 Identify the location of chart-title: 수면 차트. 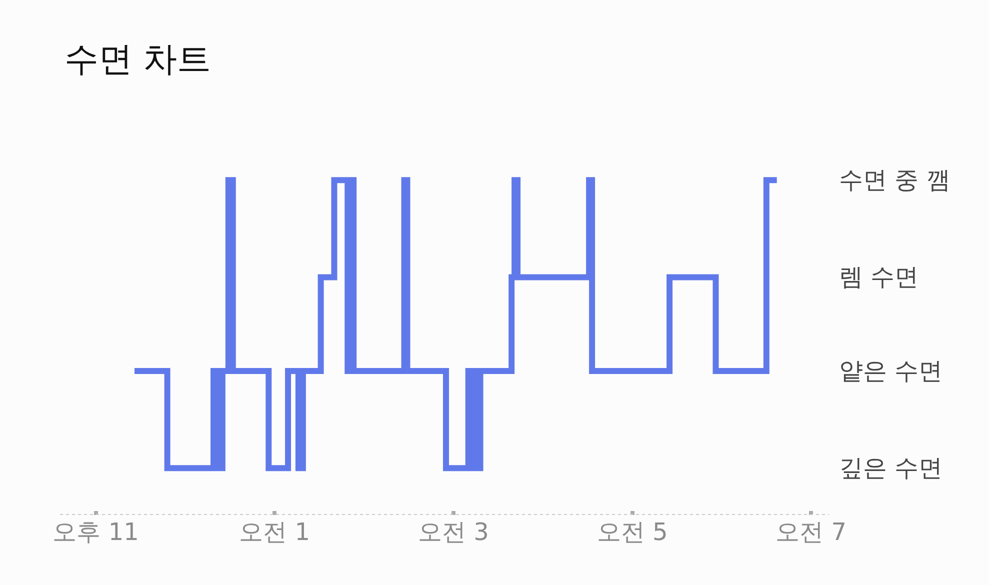
(138, 60).